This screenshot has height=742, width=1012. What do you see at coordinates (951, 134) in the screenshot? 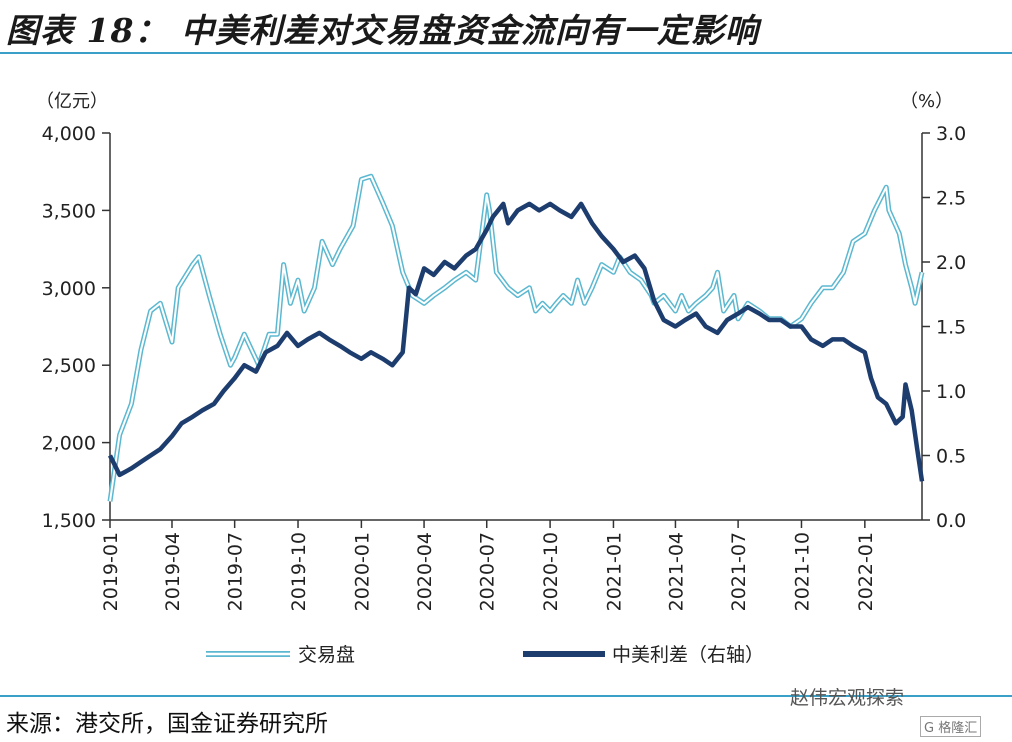
I see `right-tick-label: 3.0` at bounding box center [951, 134].